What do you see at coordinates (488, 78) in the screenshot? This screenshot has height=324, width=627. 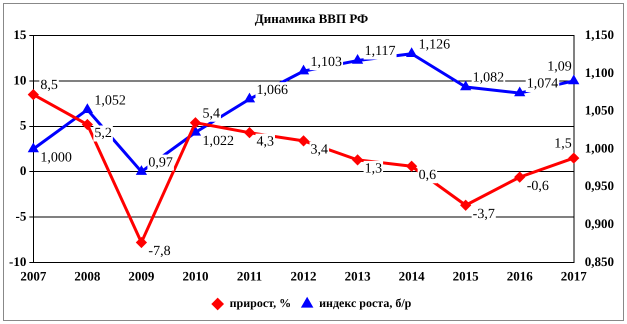 I see `data-label: 1,082` at bounding box center [488, 78].